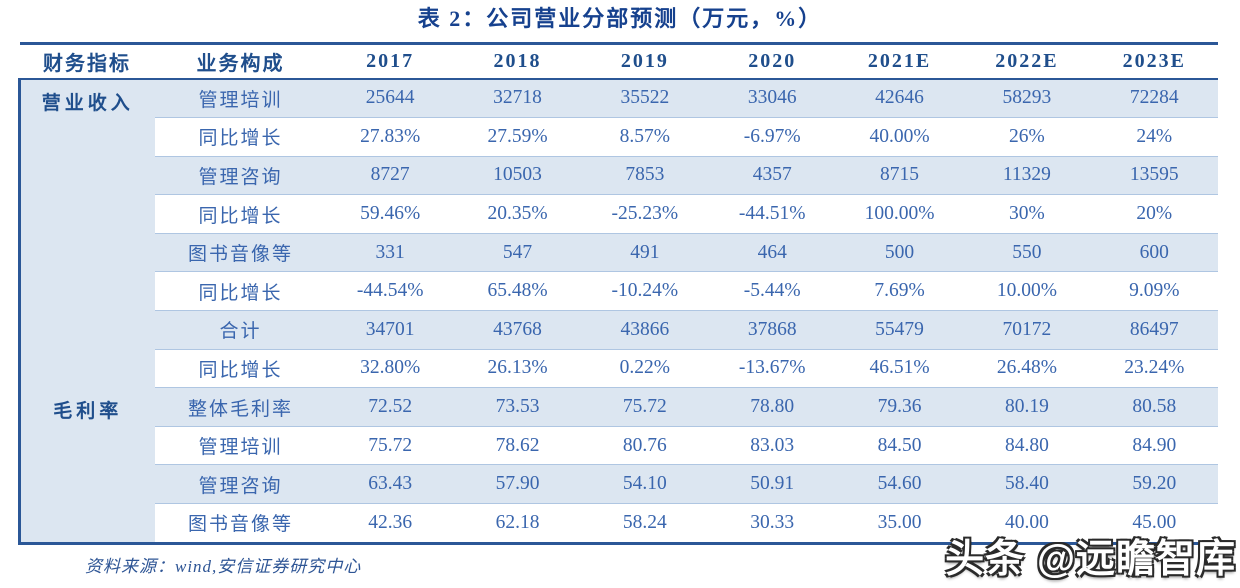  Describe the element at coordinates (772, 484) in the screenshot. I see `value-cell: 50.91` at that location.